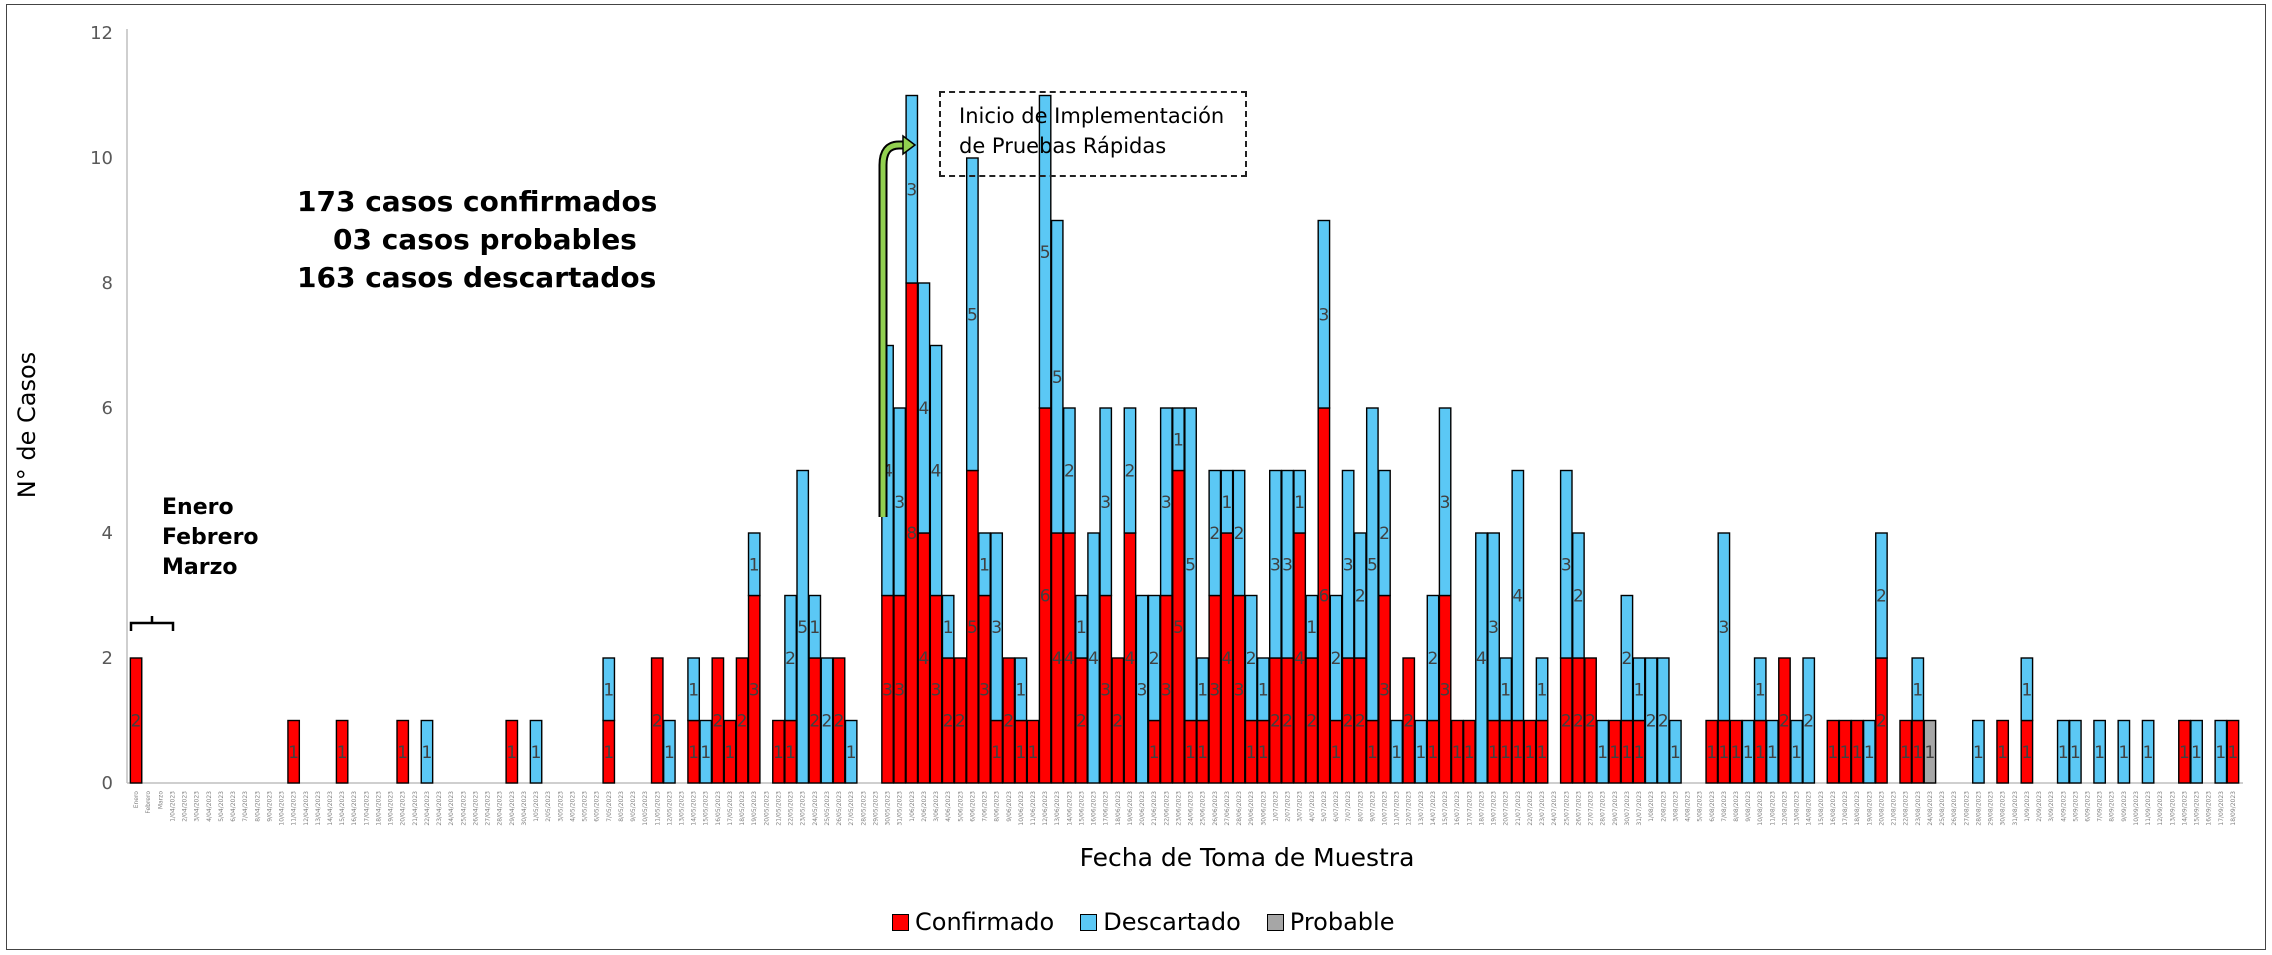  I want to click on x-tick-label: 12/07/2023, so click(1409, 808).